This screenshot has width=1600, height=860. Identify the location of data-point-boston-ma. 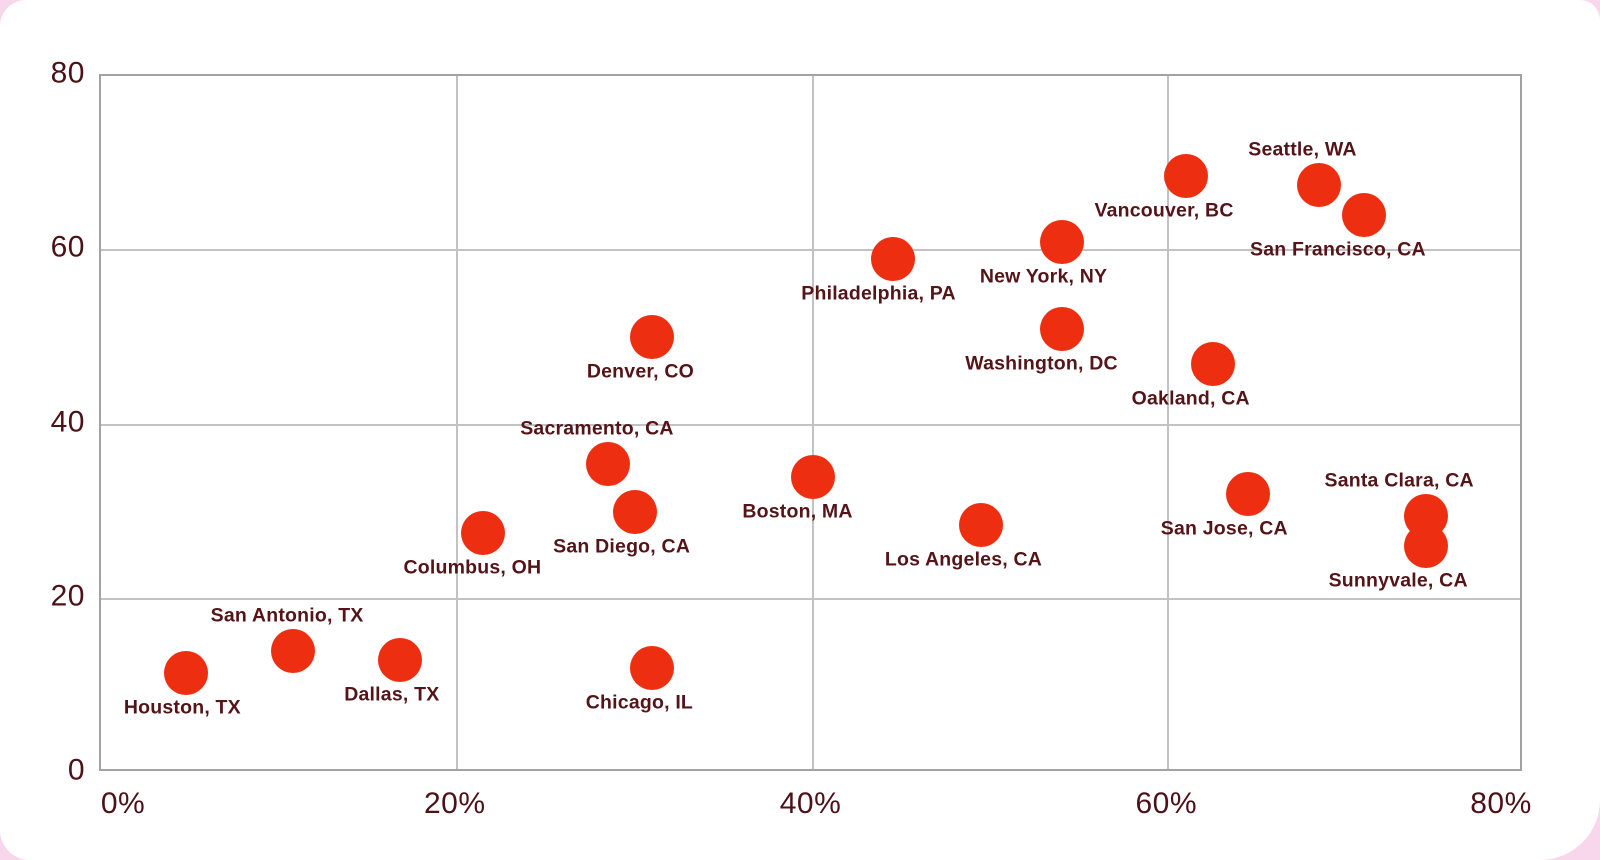
(812, 476).